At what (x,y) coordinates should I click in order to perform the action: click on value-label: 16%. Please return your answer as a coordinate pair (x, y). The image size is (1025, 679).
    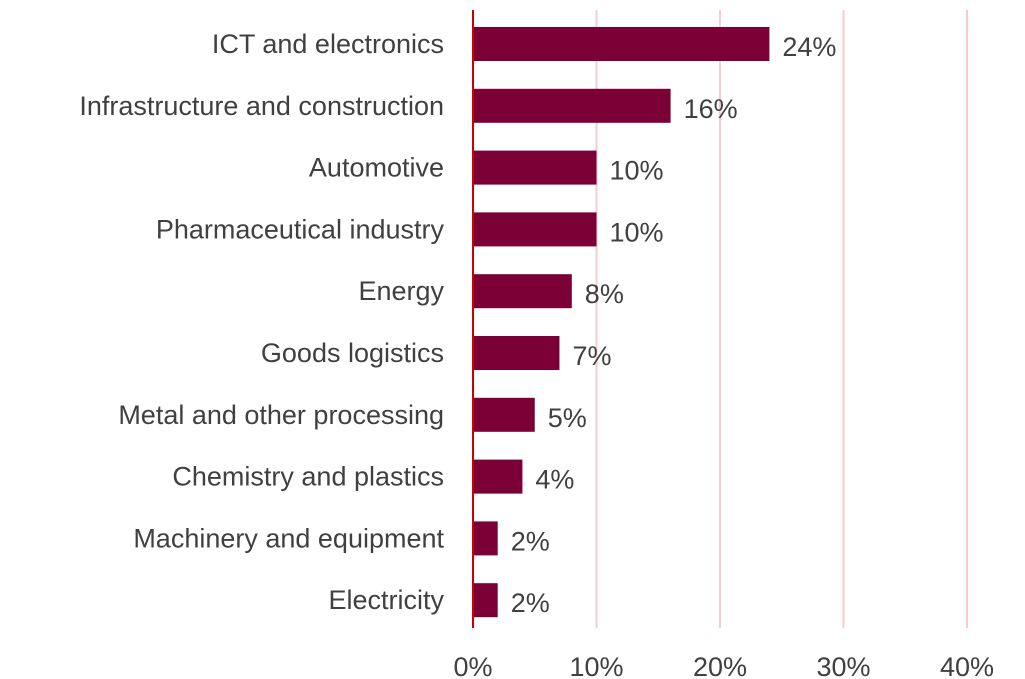
    Looking at the image, I should click on (711, 109).